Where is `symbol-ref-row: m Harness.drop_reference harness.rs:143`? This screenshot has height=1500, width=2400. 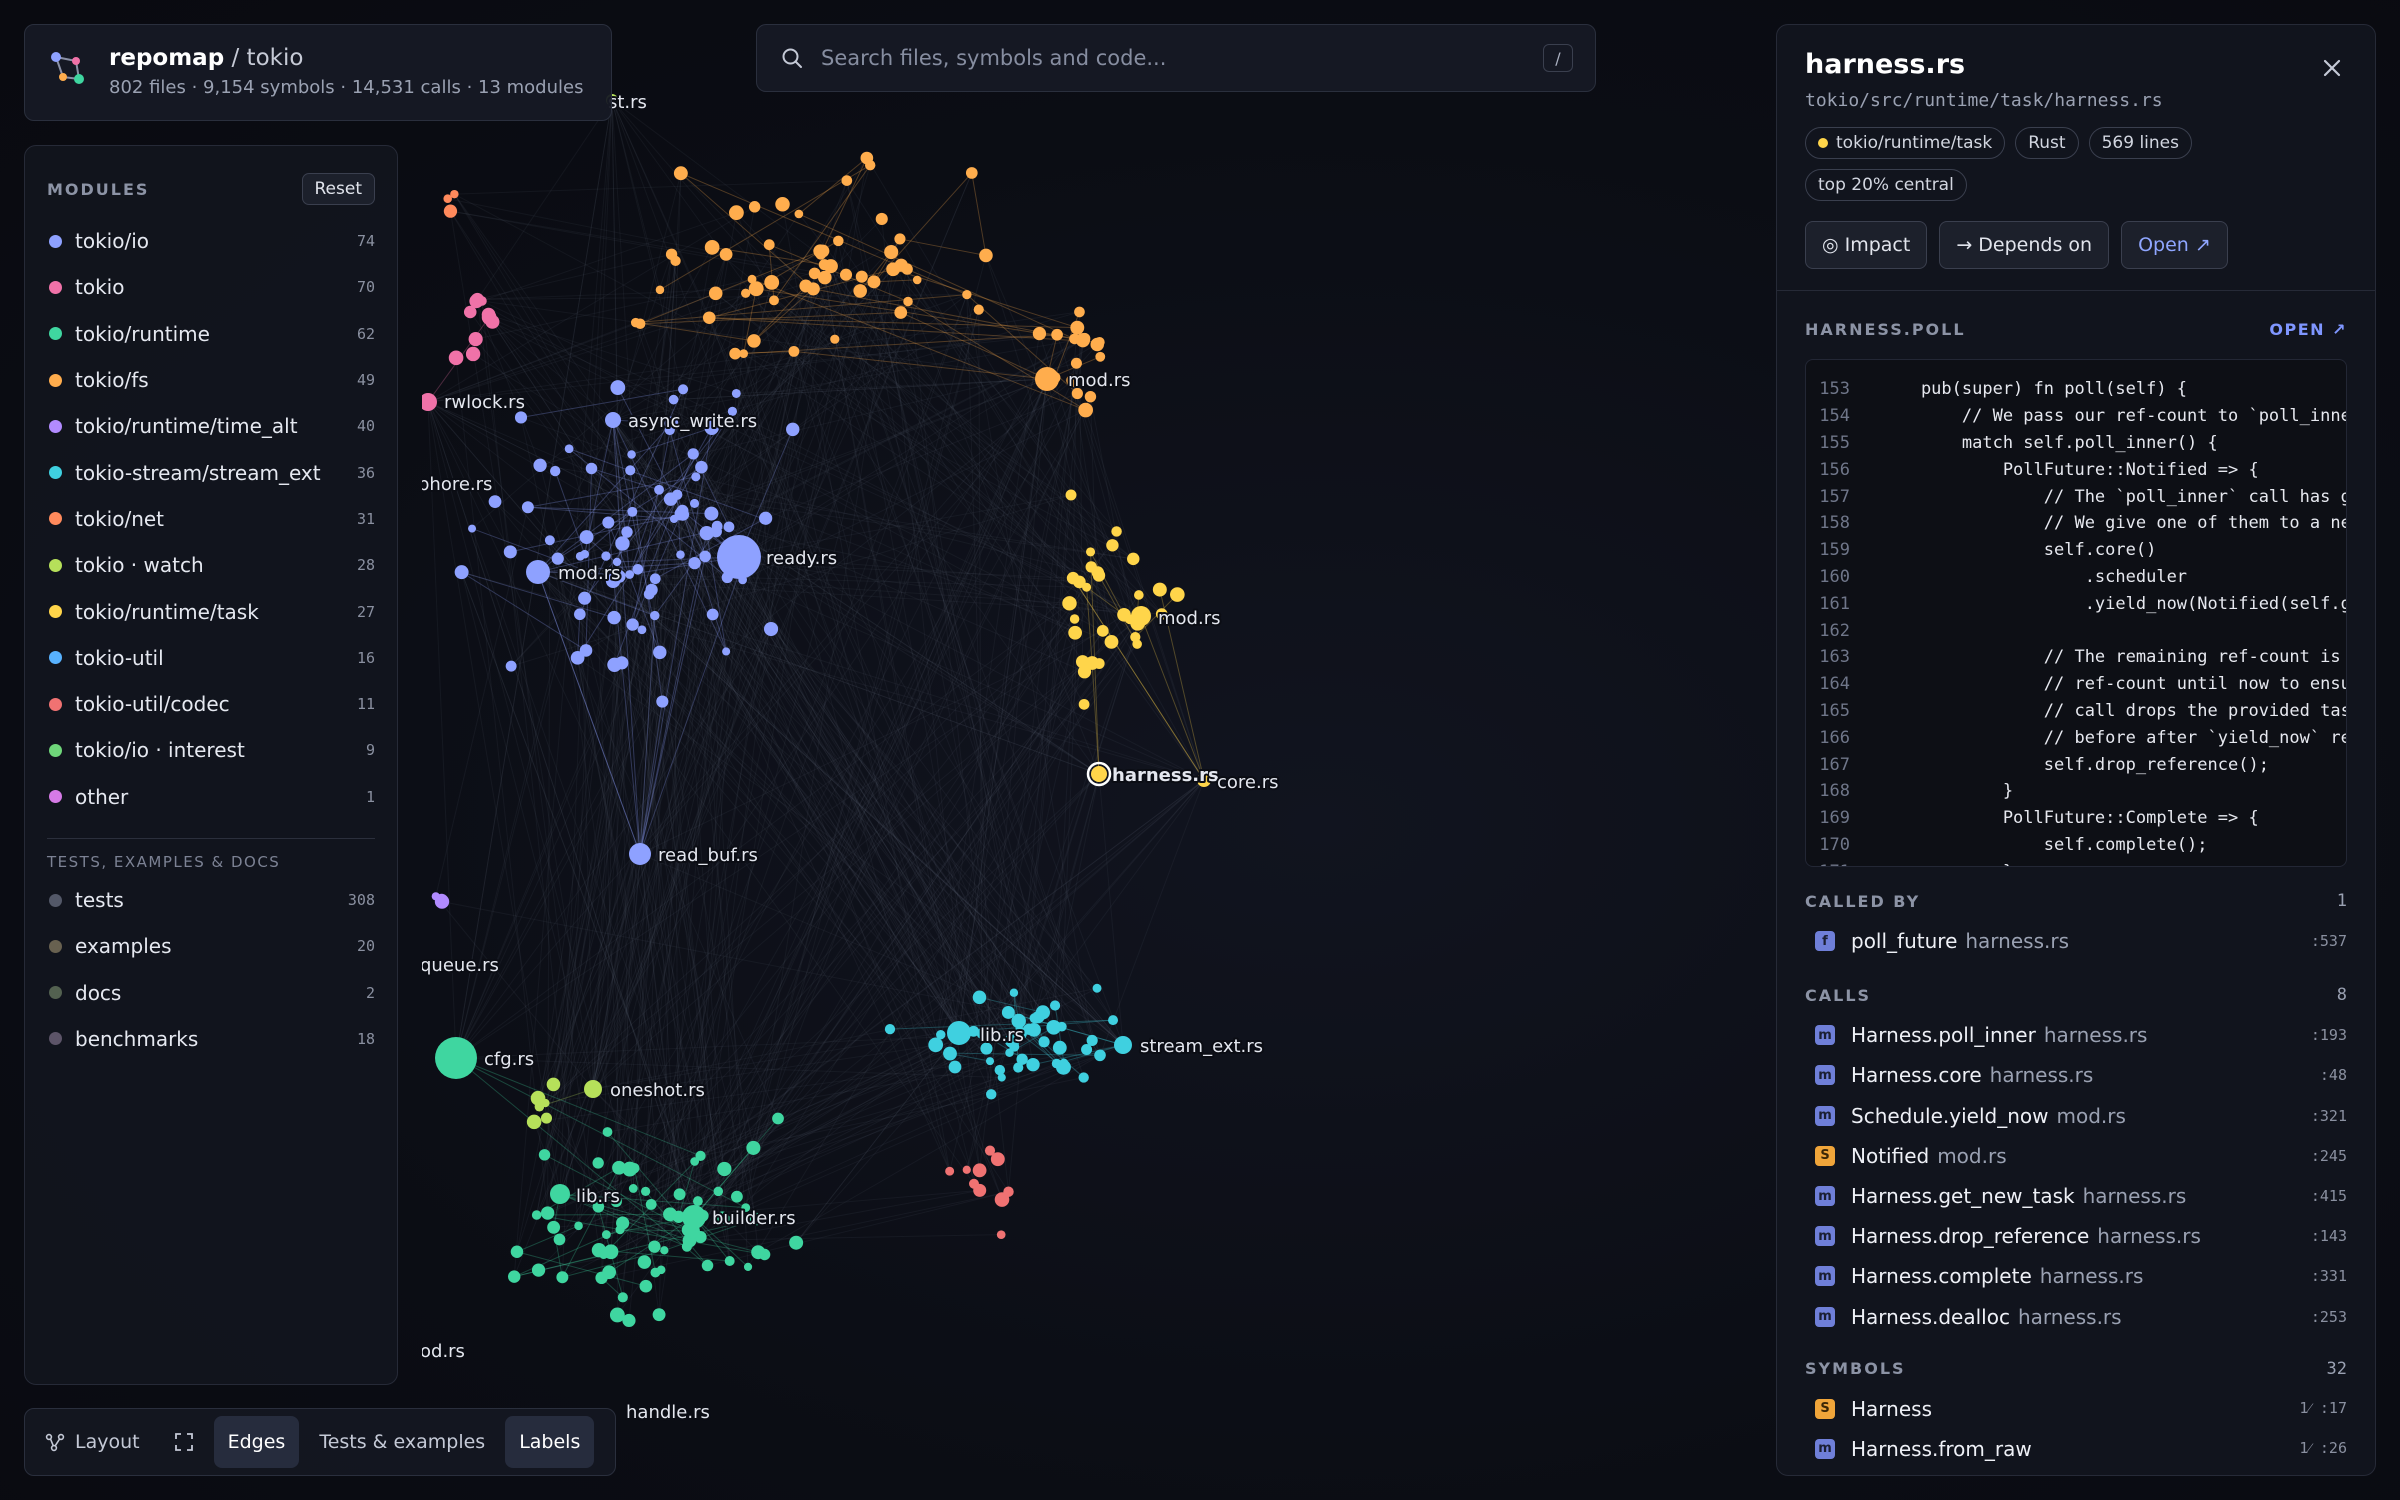 symbol-ref-row: m Harness.drop_reference harness.rs:143 is located at coordinates (2076, 1236).